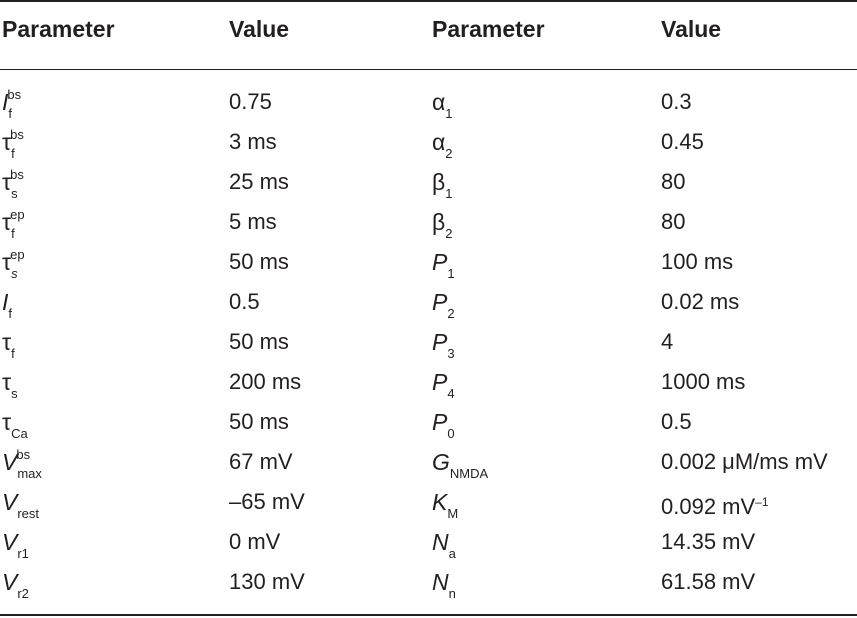  I want to click on symbol-base: I, so click(5, 102).